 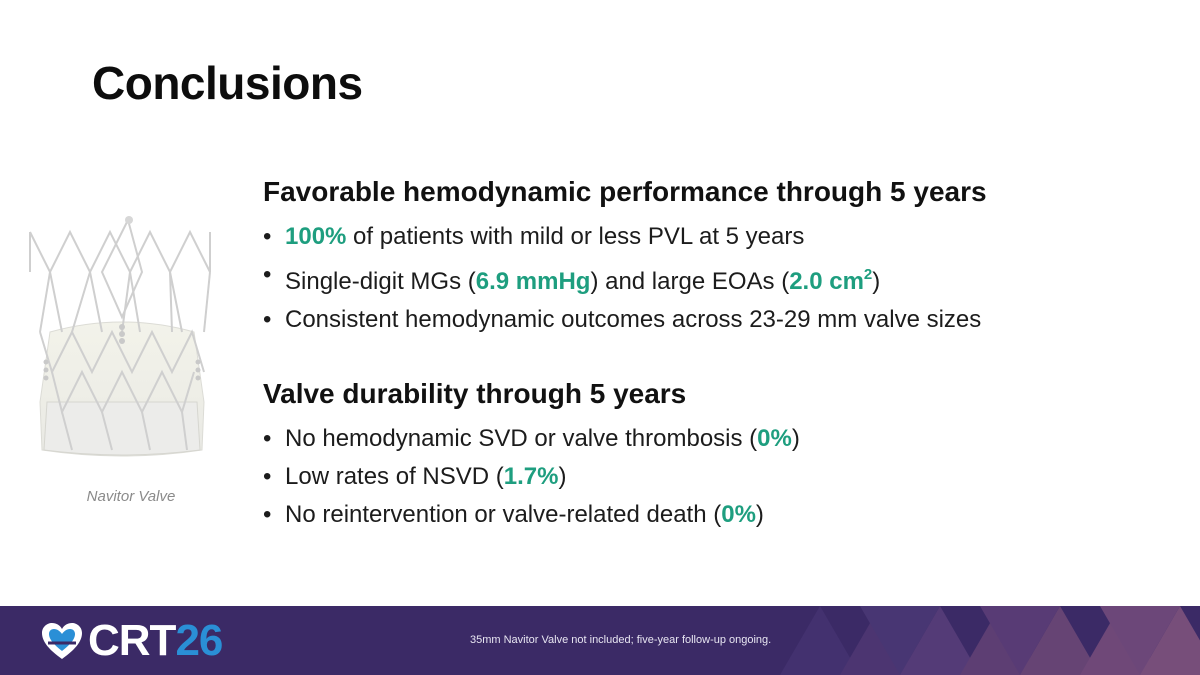 I want to click on bullet-item: Low rates of NSVD (1.7%), so click(x=531, y=477).